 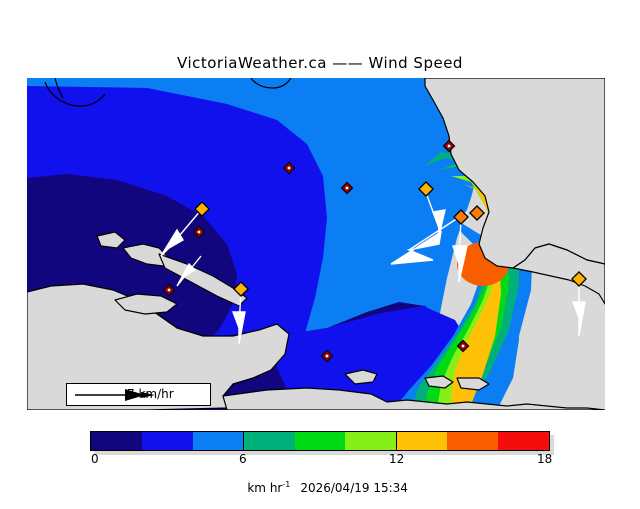 I want to click on wind-scale-legend: 7 km/hr, so click(x=138, y=394).